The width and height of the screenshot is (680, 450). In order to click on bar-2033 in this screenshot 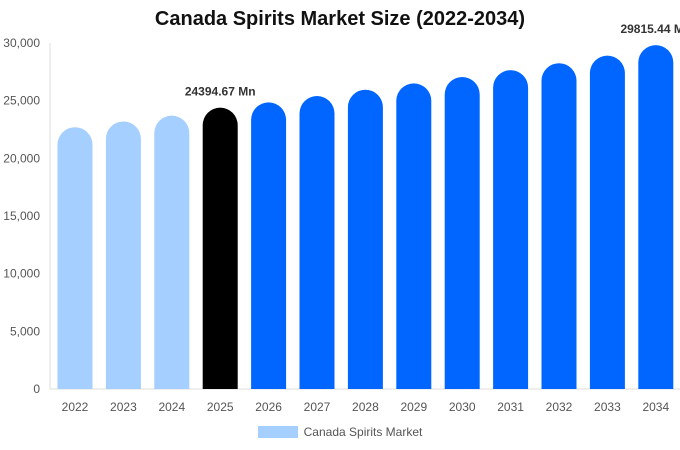, I will do `click(607, 222)`.